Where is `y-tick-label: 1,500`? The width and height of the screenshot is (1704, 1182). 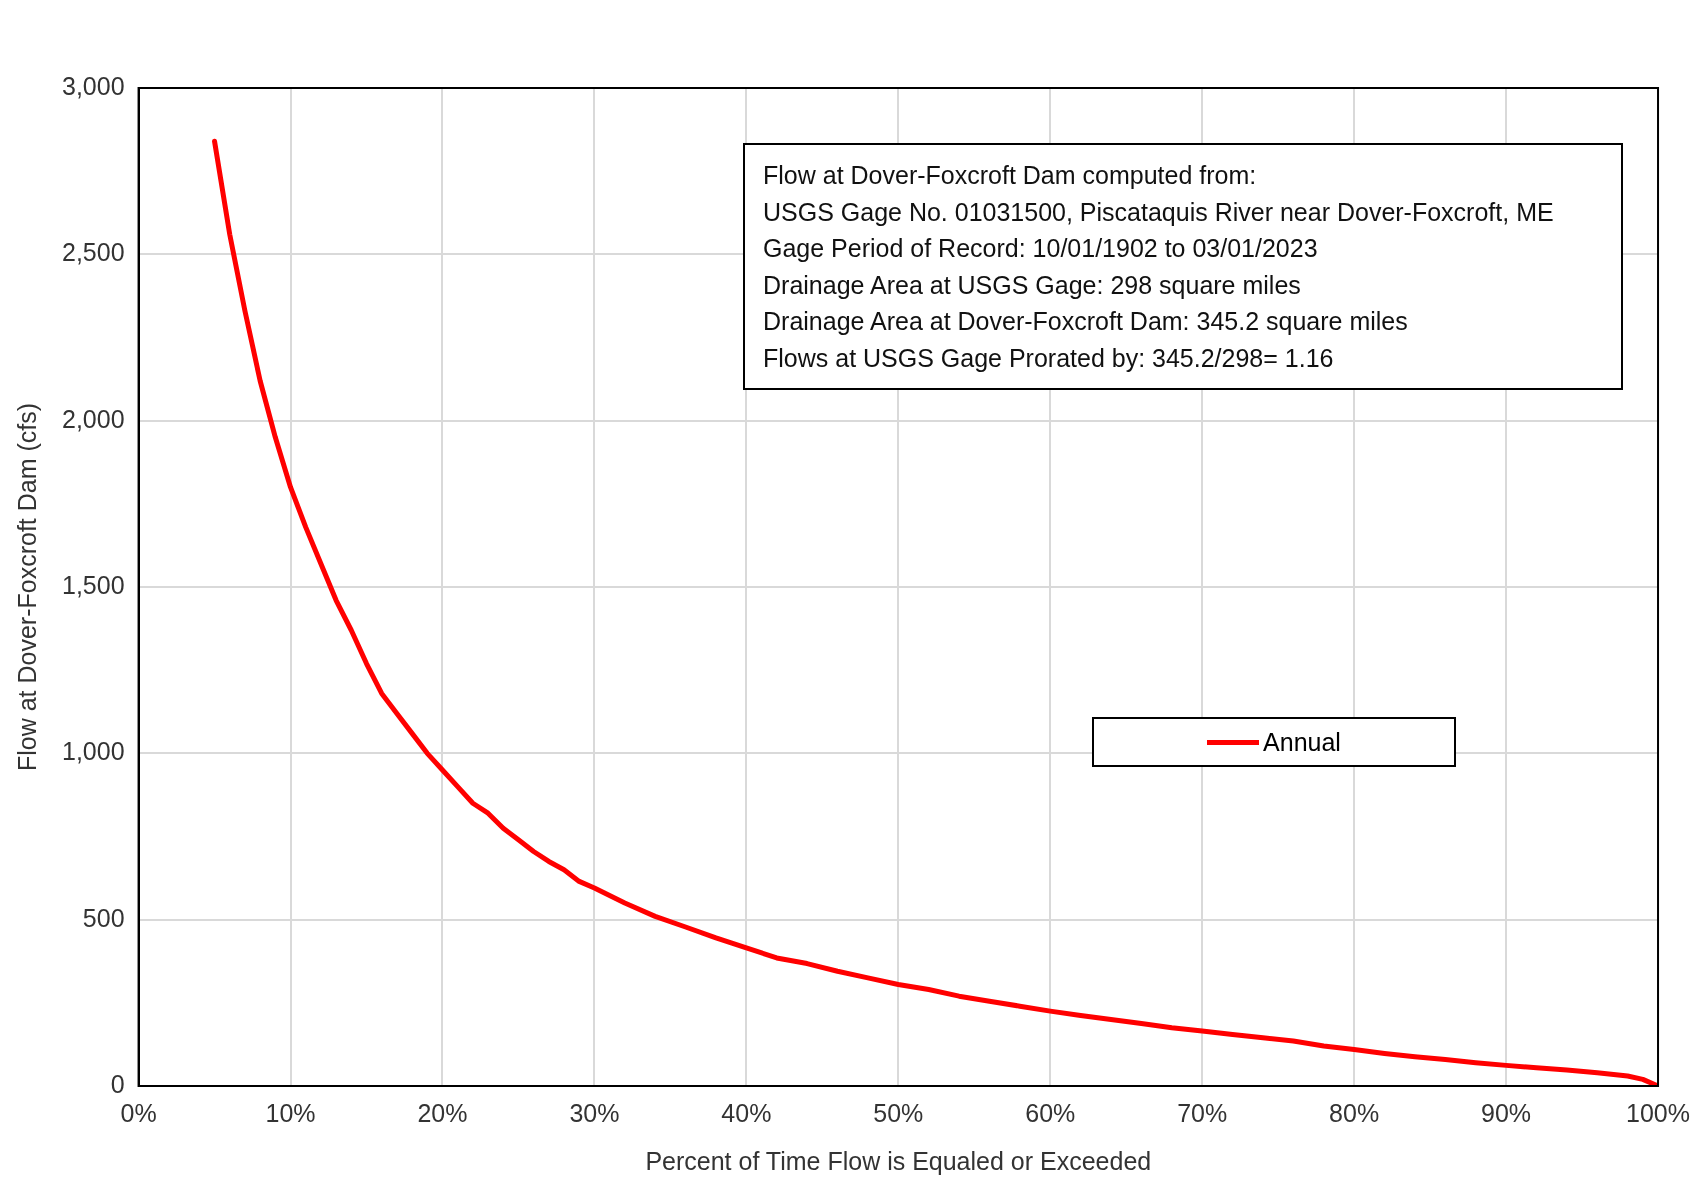
y-tick-label: 1,500 is located at coordinates (93, 584).